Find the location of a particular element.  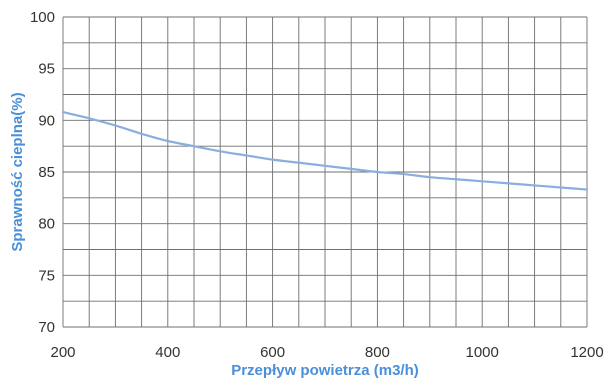

x-tick-labels: 200 400 600 800 1000 1200 is located at coordinates (326, 352).